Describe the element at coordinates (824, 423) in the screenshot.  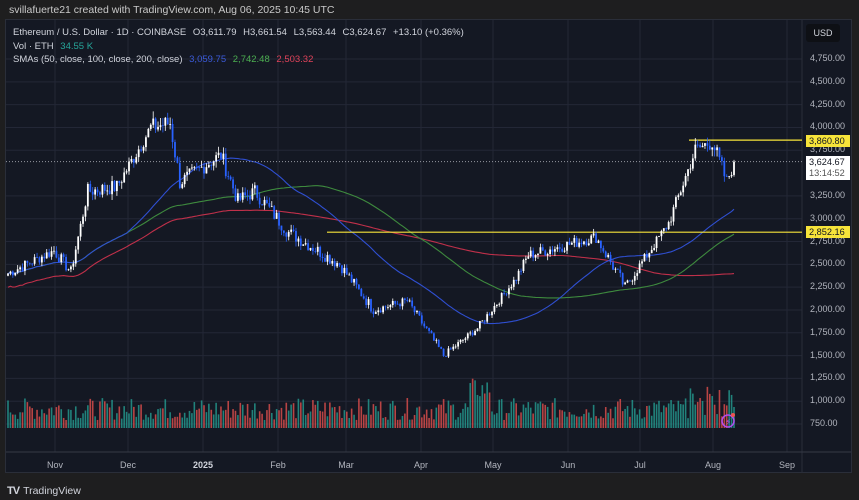
I see `price-tick-label: 750.00` at that location.